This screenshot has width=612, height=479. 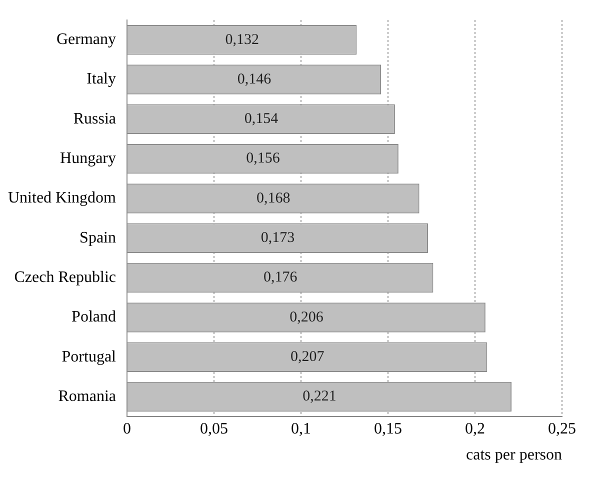 I want to click on data-label: 0,156, so click(x=263, y=158).